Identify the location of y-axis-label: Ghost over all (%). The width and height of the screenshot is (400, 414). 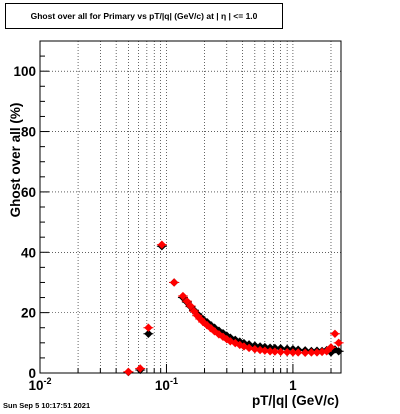
(15, 160).